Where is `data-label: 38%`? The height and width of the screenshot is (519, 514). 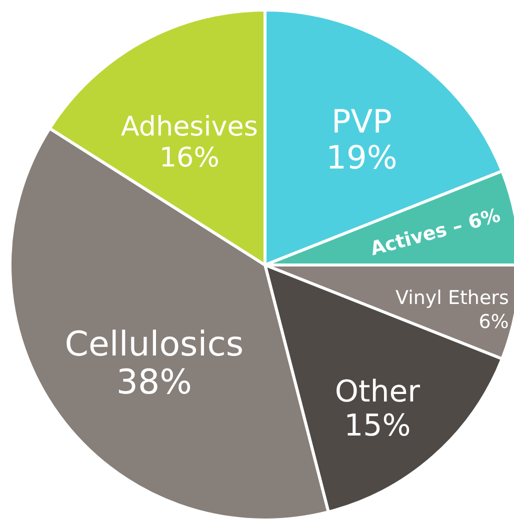 data-label: 38% is located at coordinates (154, 382).